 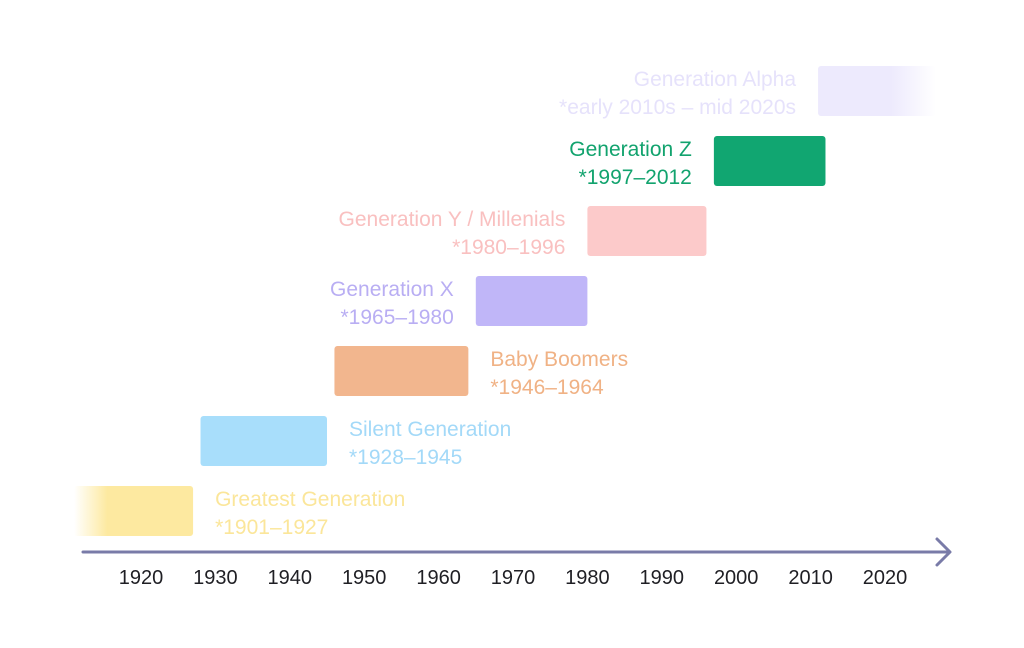 I want to click on x-tick-label: 2000, so click(x=736, y=578).